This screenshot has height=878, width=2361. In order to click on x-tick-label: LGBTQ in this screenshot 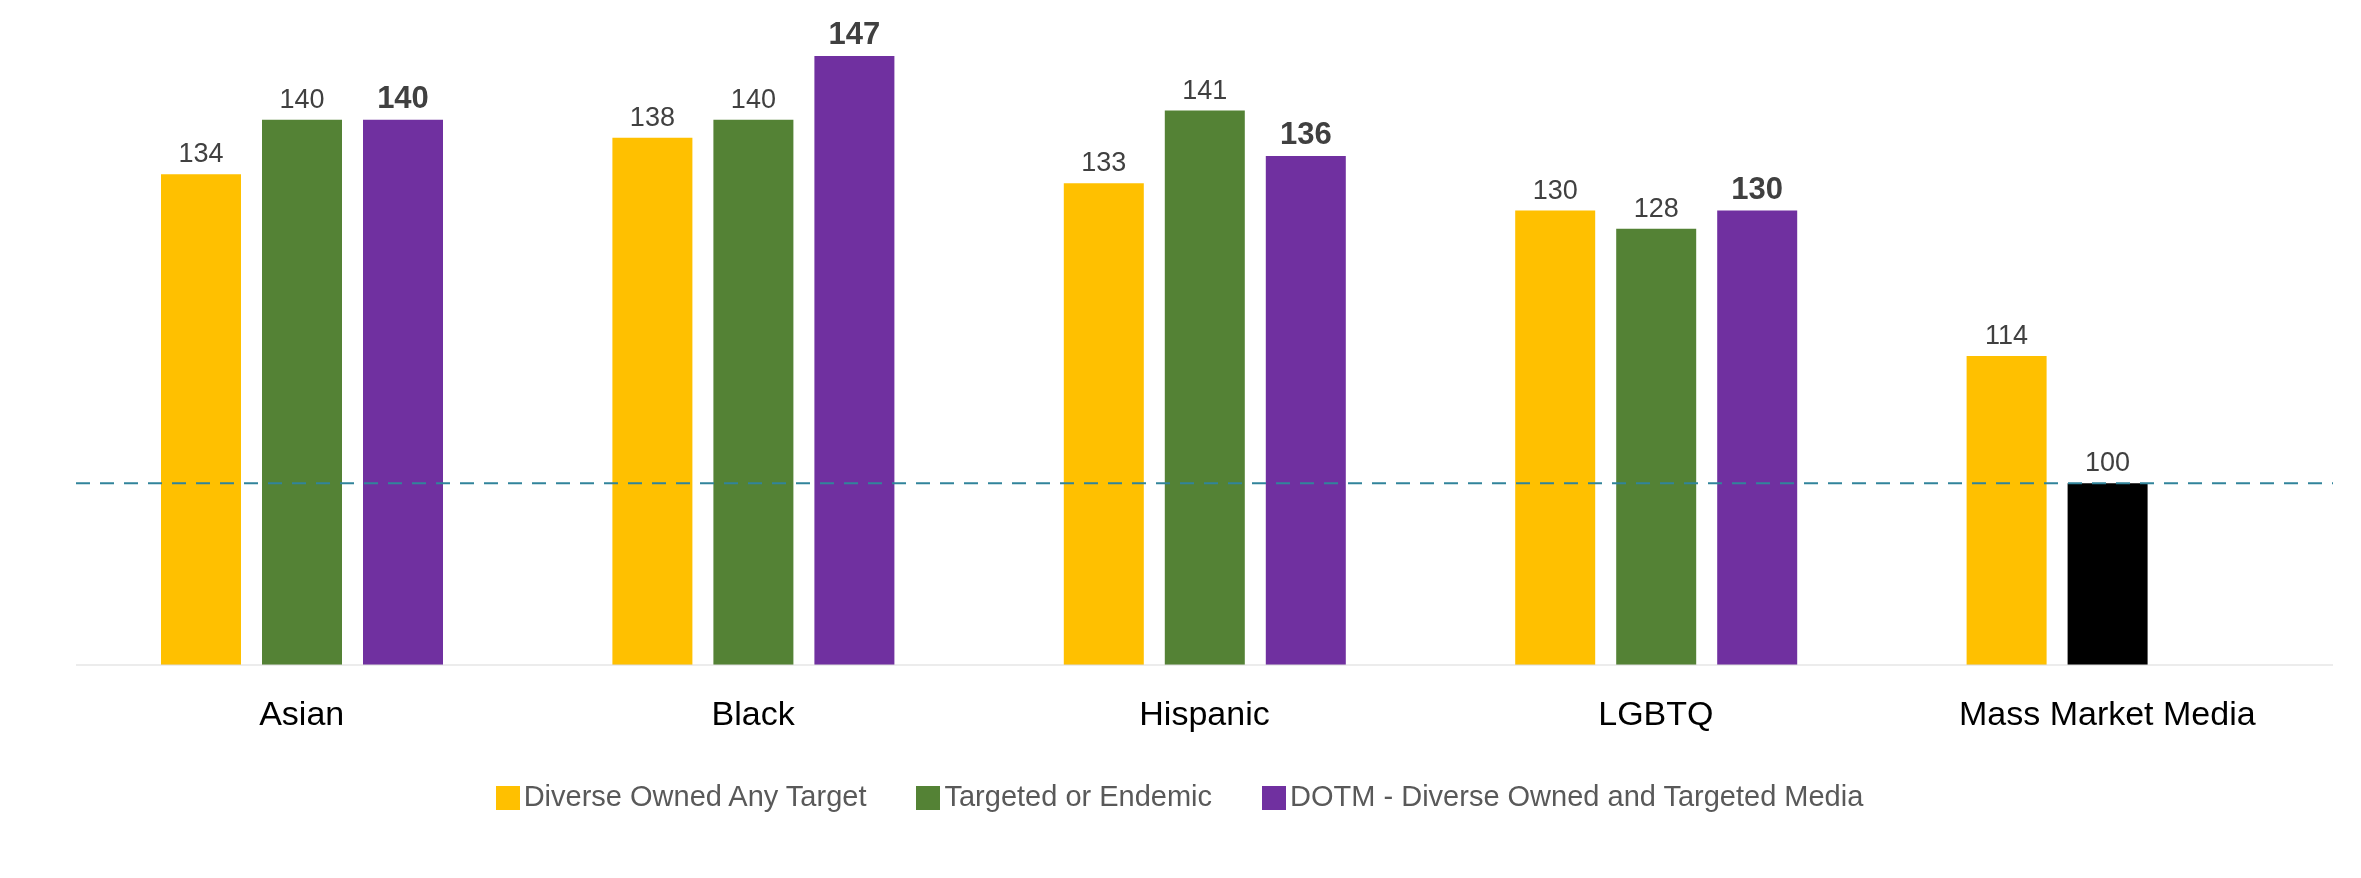, I will do `click(1656, 713)`.